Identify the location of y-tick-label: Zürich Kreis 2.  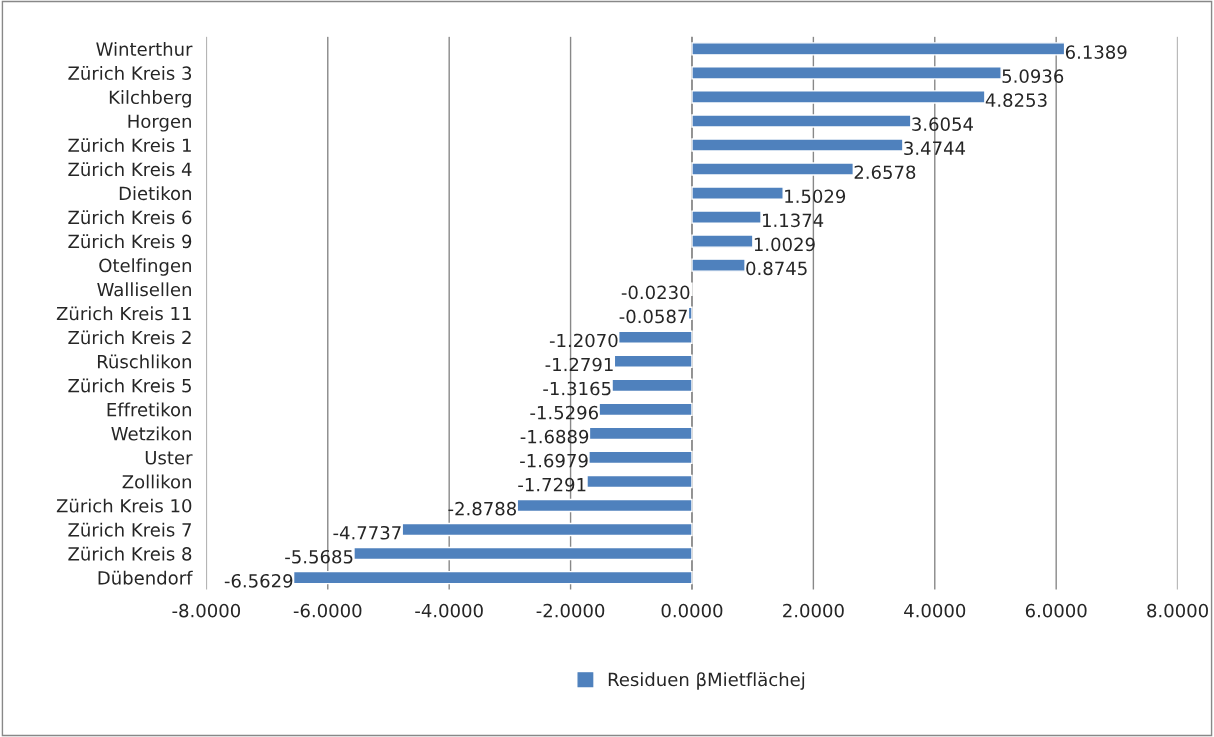
(129, 337).